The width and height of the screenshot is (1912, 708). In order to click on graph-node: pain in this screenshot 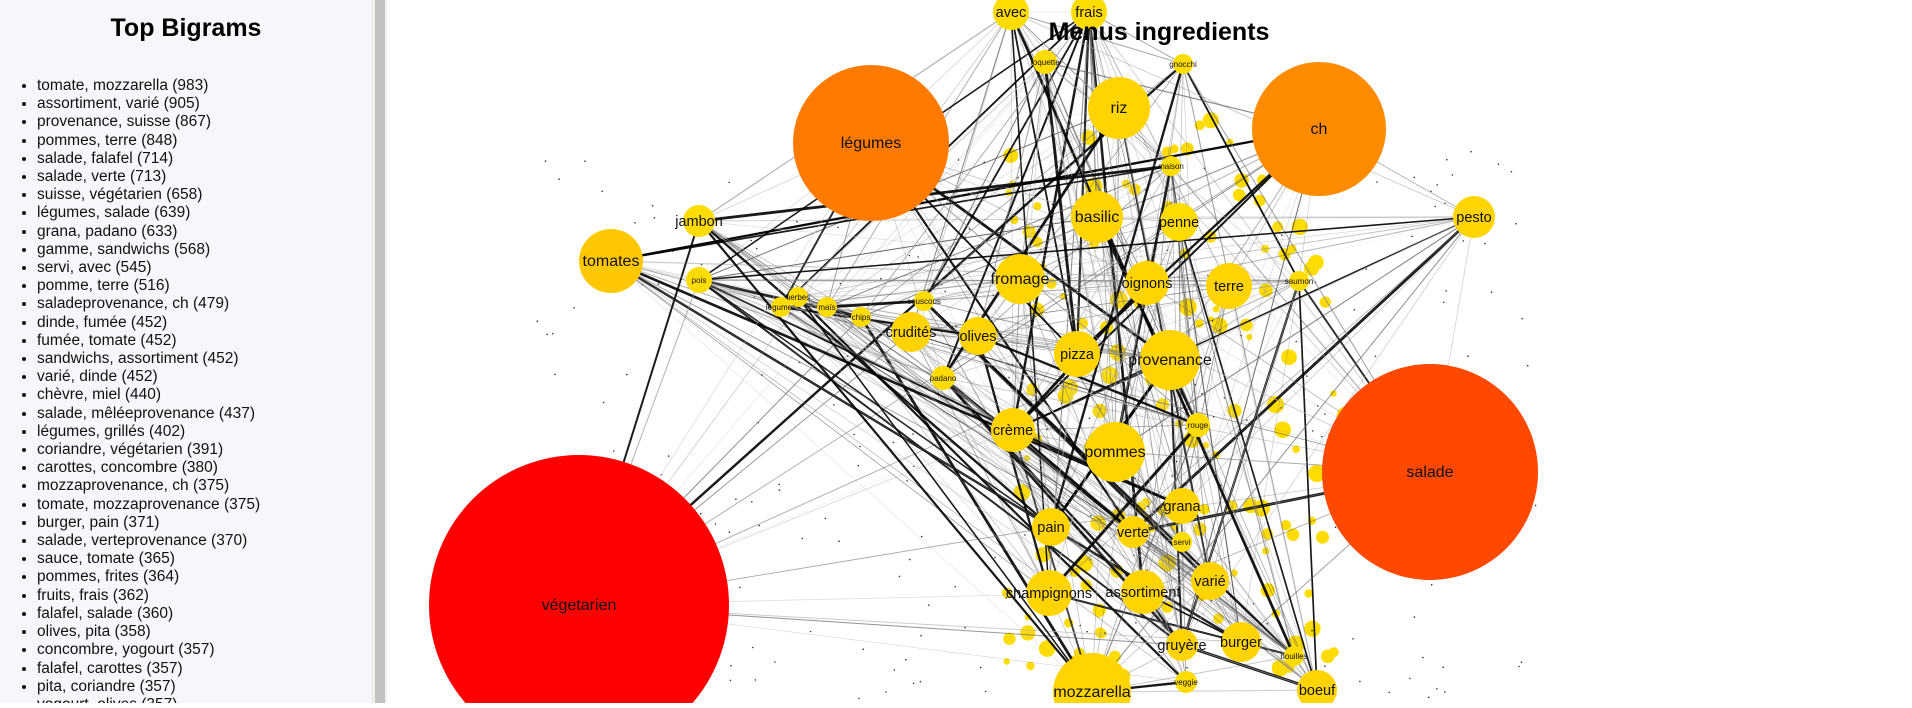, I will do `click(1051, 527)`.